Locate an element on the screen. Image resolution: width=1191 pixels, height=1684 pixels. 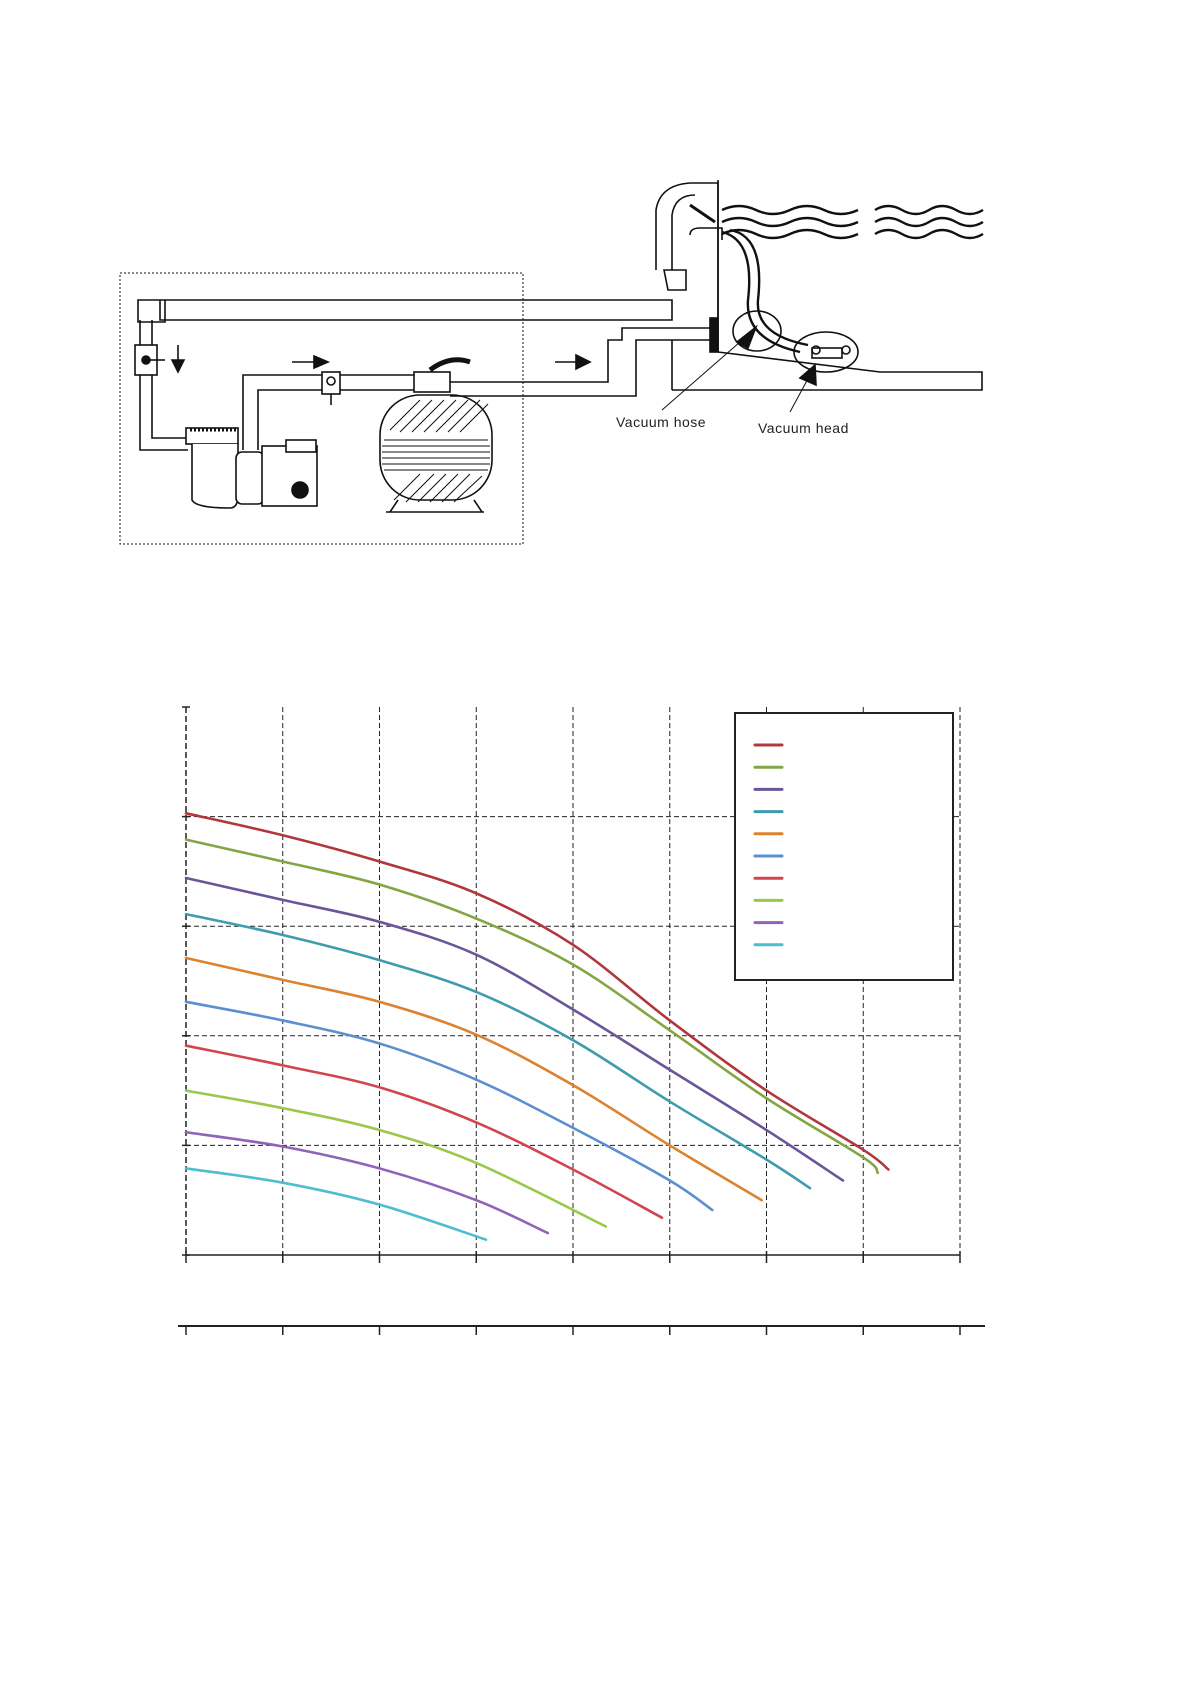
water-waves-icon is located at coordinates (852, 222).